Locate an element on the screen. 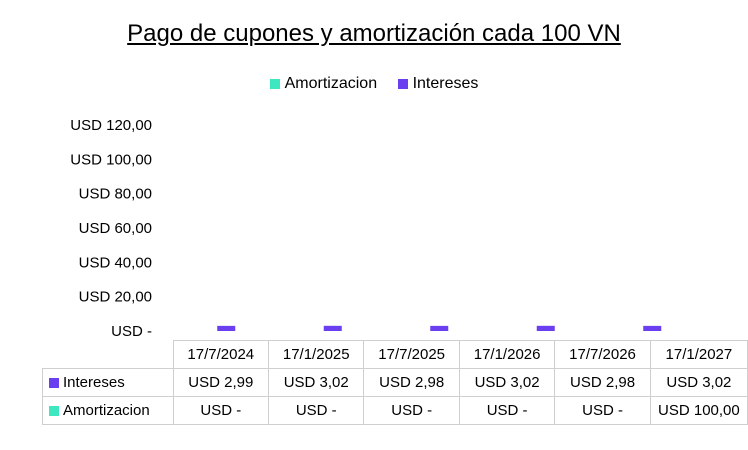 The width and height of the screenshot is (748, 450). y-tick-label: USD 20,00 is located at coordinates (115, 297).